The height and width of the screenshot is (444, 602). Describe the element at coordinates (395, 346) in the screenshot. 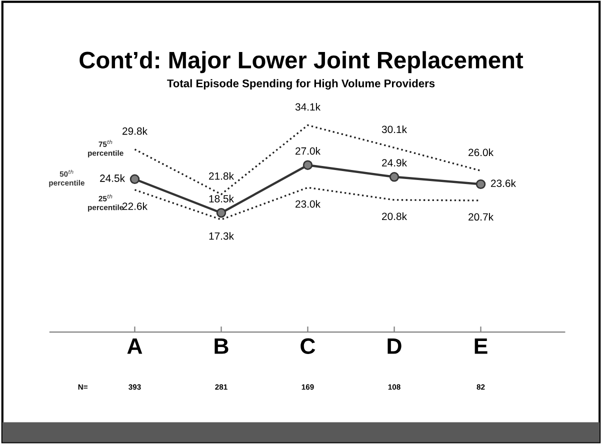

I see `x-tick-label: D` at that location.